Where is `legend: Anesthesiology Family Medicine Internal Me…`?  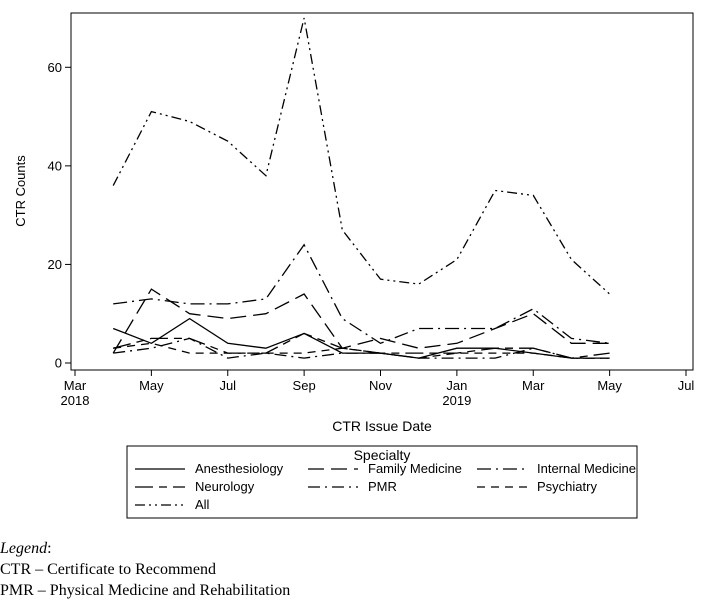 legend: Anesthesiology Family Medicine Internal Me… is located at coordinates (385, 486).